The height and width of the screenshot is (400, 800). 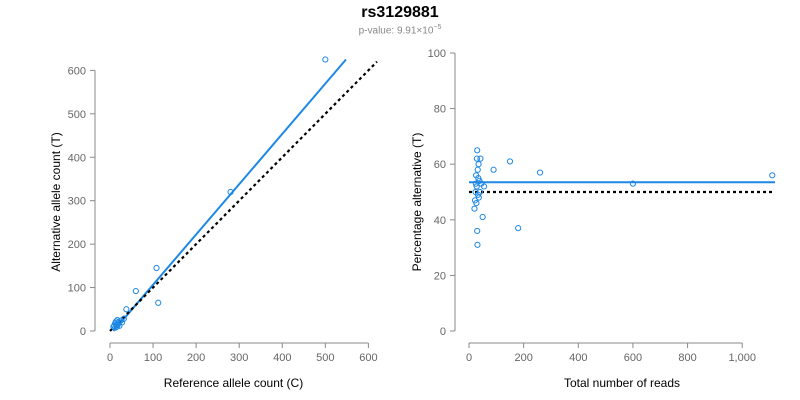 I want to click on x-tick-label: 300, so click(x=239, y=358).